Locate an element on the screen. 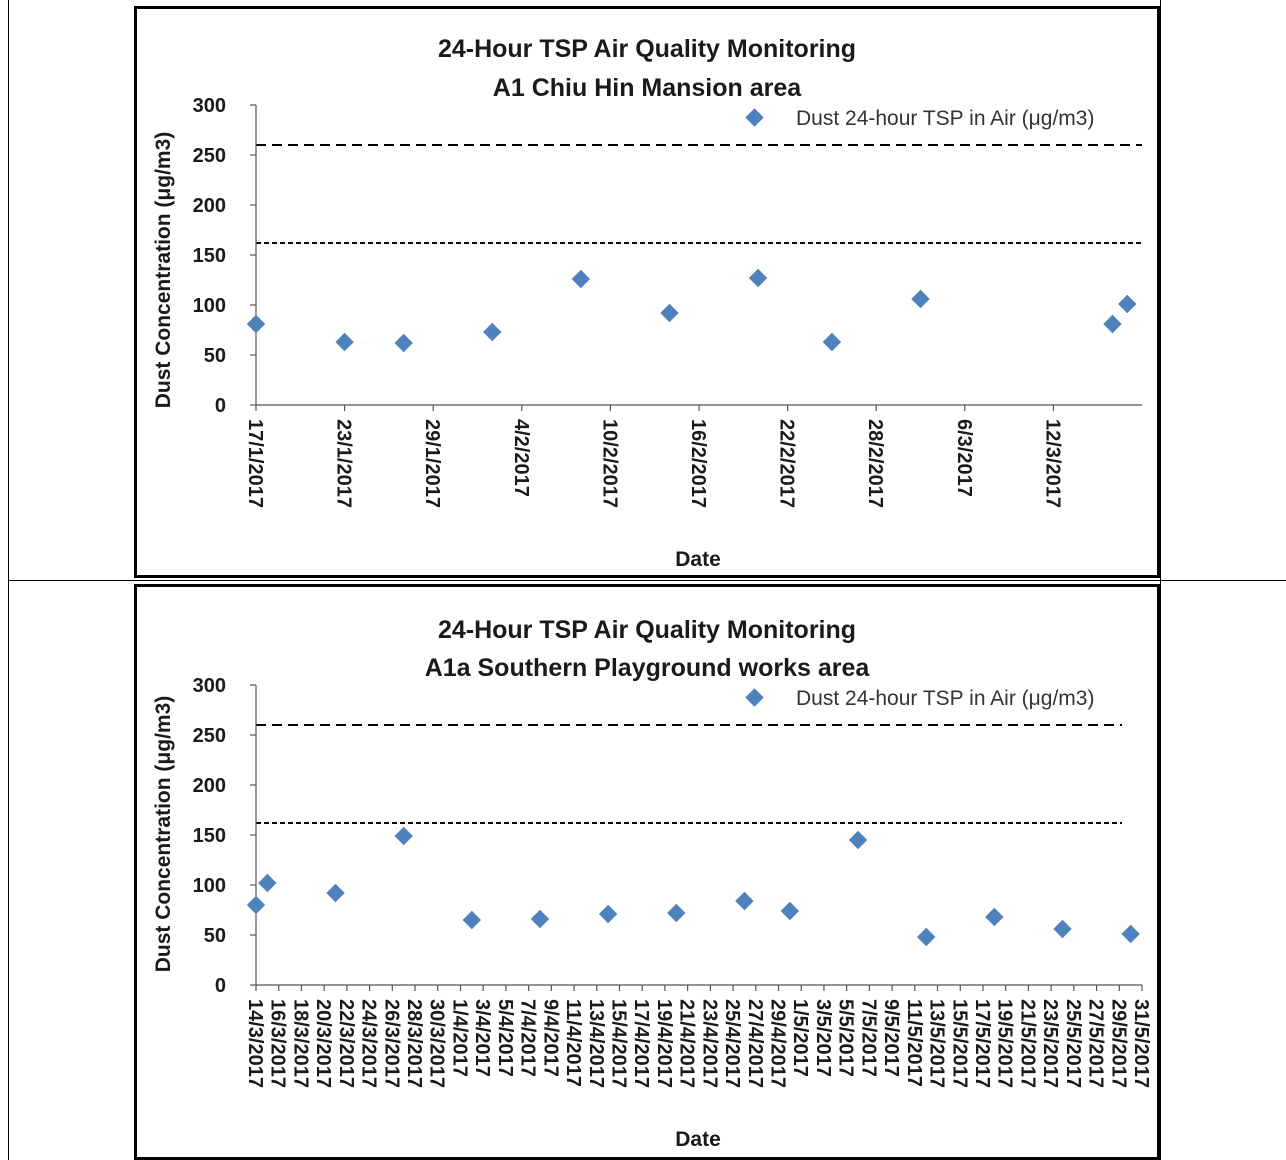 The image size is (1286, 1160). x-tick-label: 19/4/2017 is located at coordinates (664, 1043).